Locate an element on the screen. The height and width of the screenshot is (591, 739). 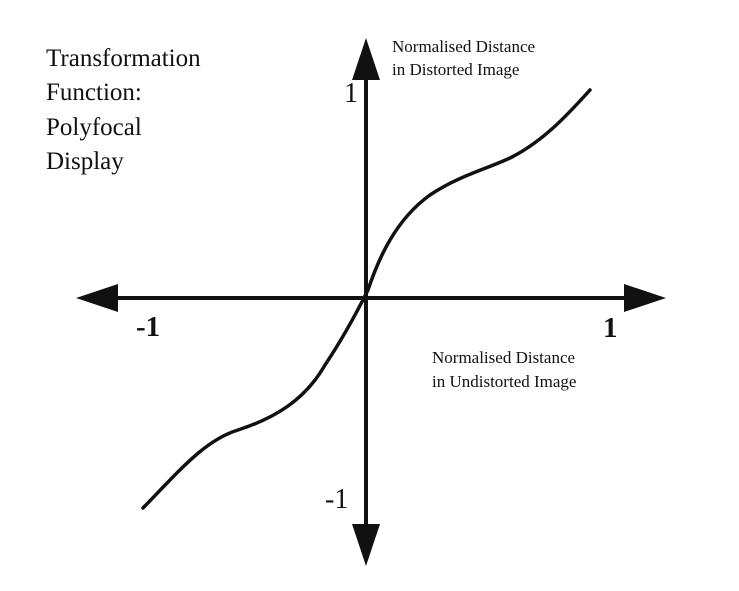
y-axis-label-line-2: in Distorted Image is located at coordinates (455, 69).